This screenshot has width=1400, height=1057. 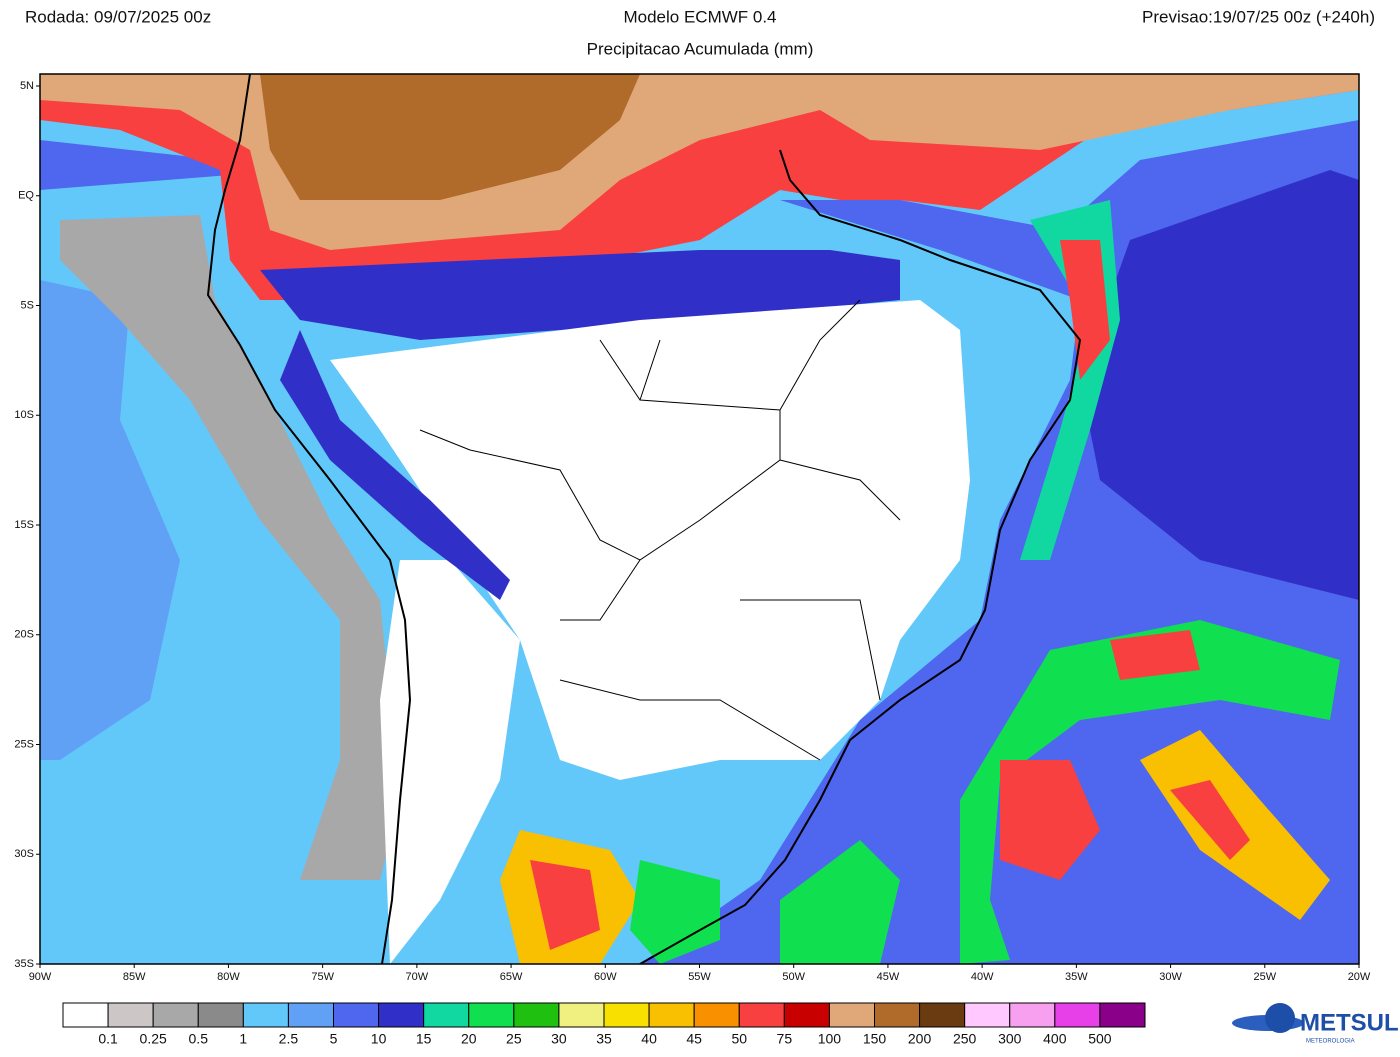 I want to click on legend-label: 50, so click(x=739, y=1039).